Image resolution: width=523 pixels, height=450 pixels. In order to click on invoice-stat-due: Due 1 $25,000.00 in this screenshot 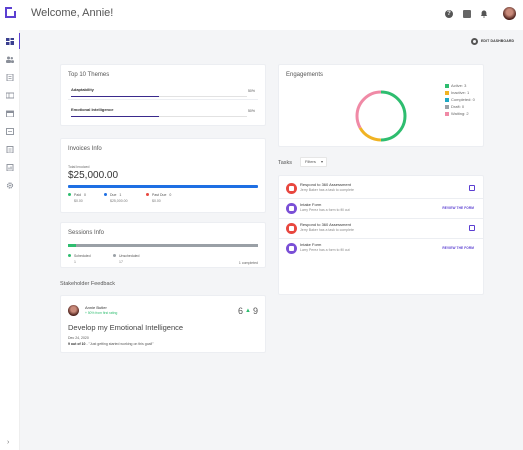, I will do `click(116, 198)`.